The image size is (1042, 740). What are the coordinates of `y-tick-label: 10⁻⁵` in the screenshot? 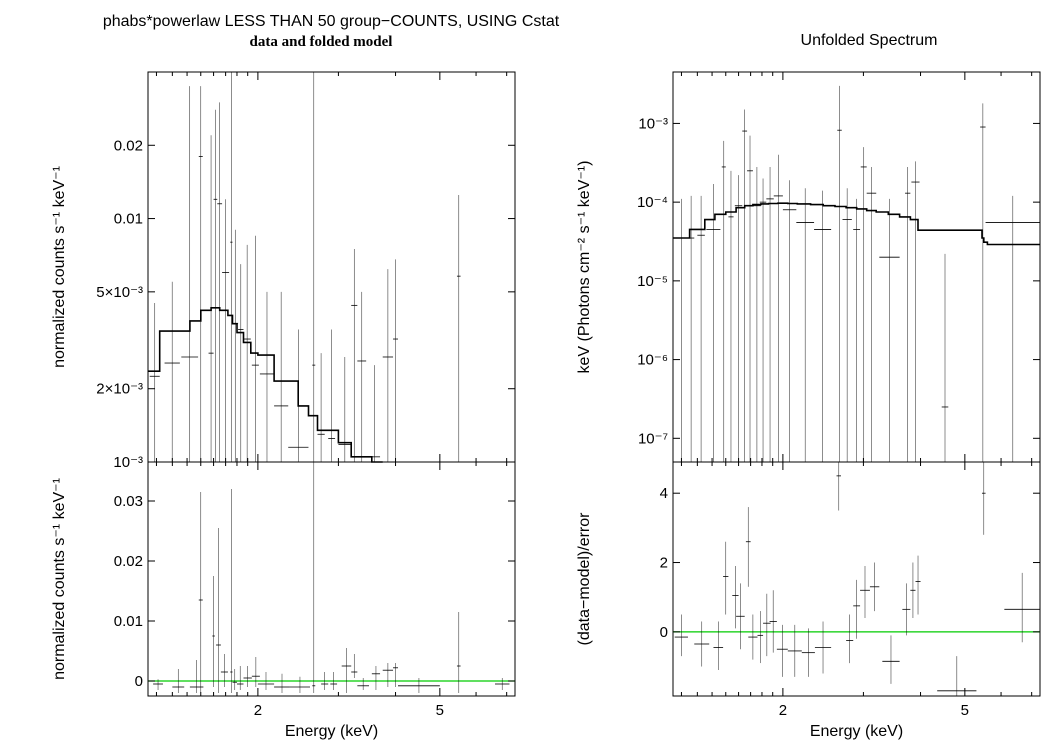 It's located at (652, 281).